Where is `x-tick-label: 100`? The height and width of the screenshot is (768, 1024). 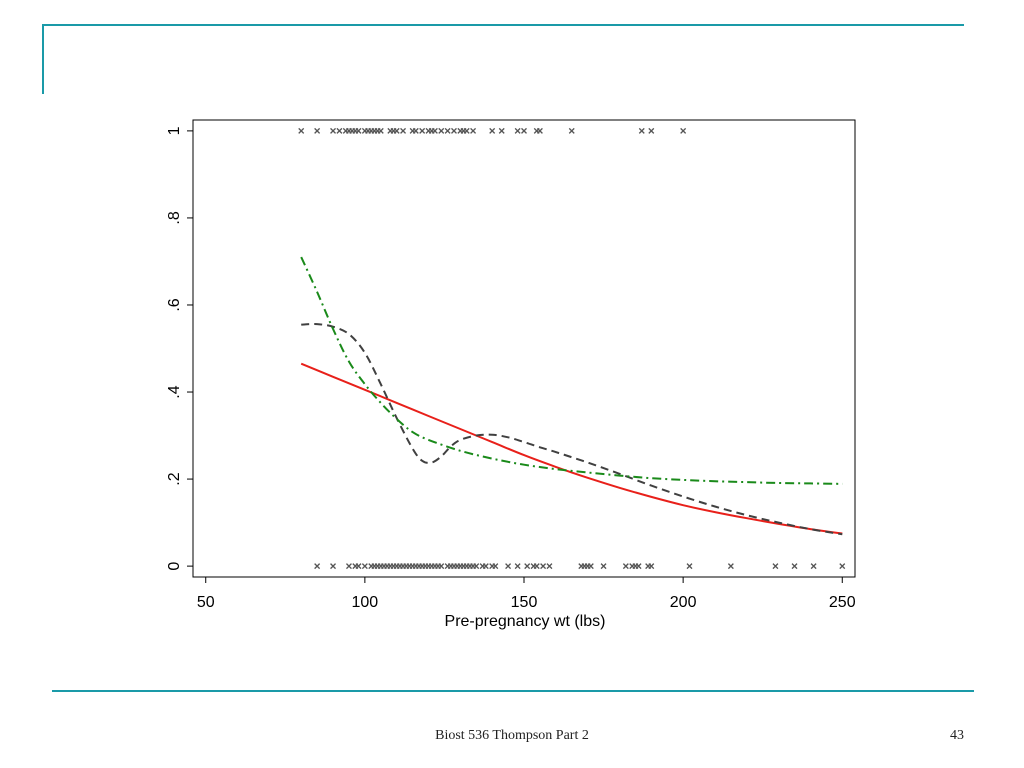
x-tick-label: 100 is located at coordinates (365, 602).